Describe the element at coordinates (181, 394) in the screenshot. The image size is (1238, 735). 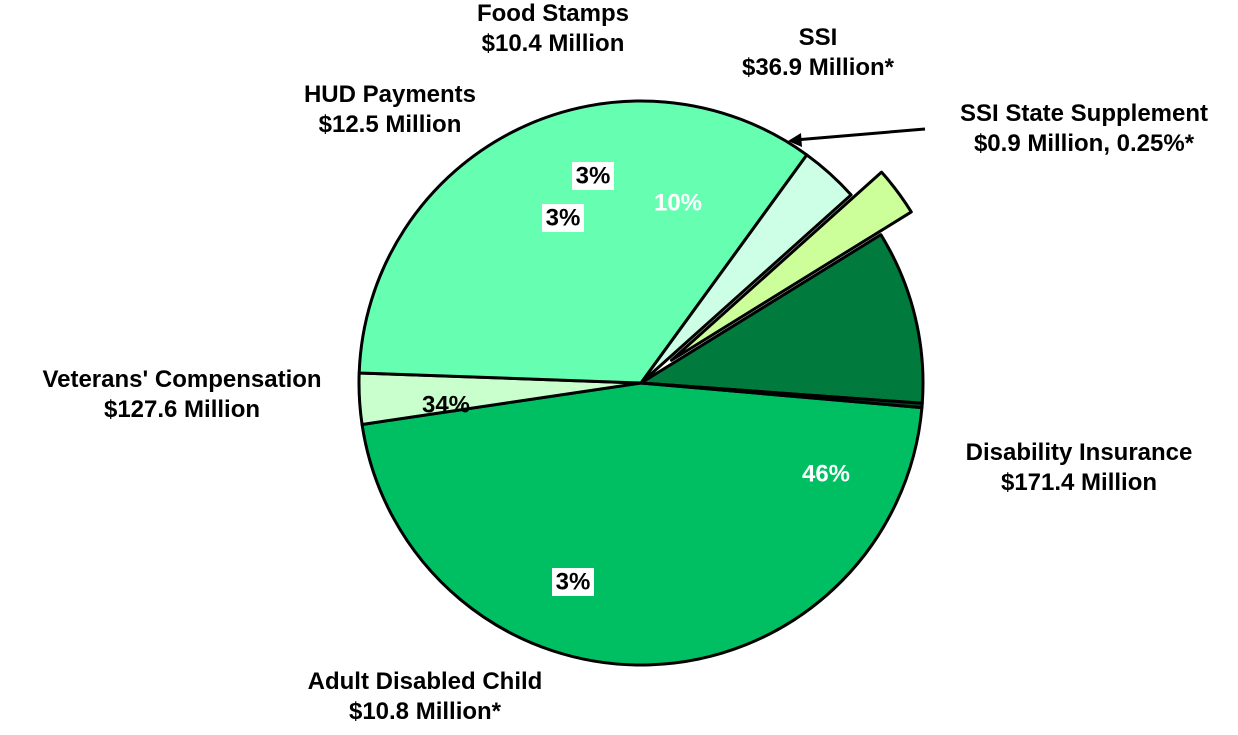
I see `category-label-veterans-compensation: Veterans' Compensation $127.6 Million` at that location.